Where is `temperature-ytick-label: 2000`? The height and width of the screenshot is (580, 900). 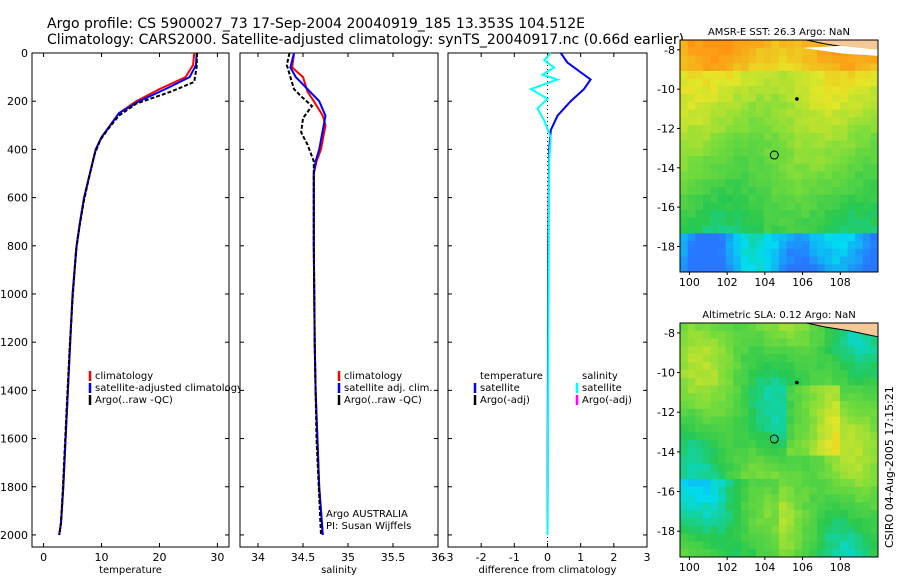
temperature-ytick-label: 2000 is located at coordinates (14, 535).